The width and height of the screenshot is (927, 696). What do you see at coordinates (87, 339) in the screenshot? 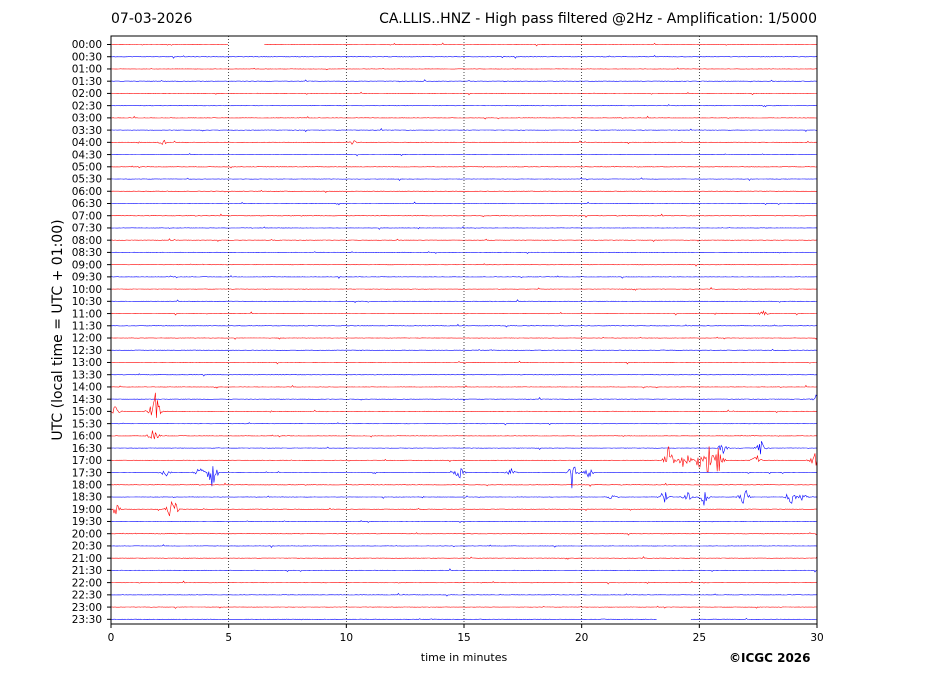
I see `y-tick-label: 12:00` at bounding box center [87, 339].